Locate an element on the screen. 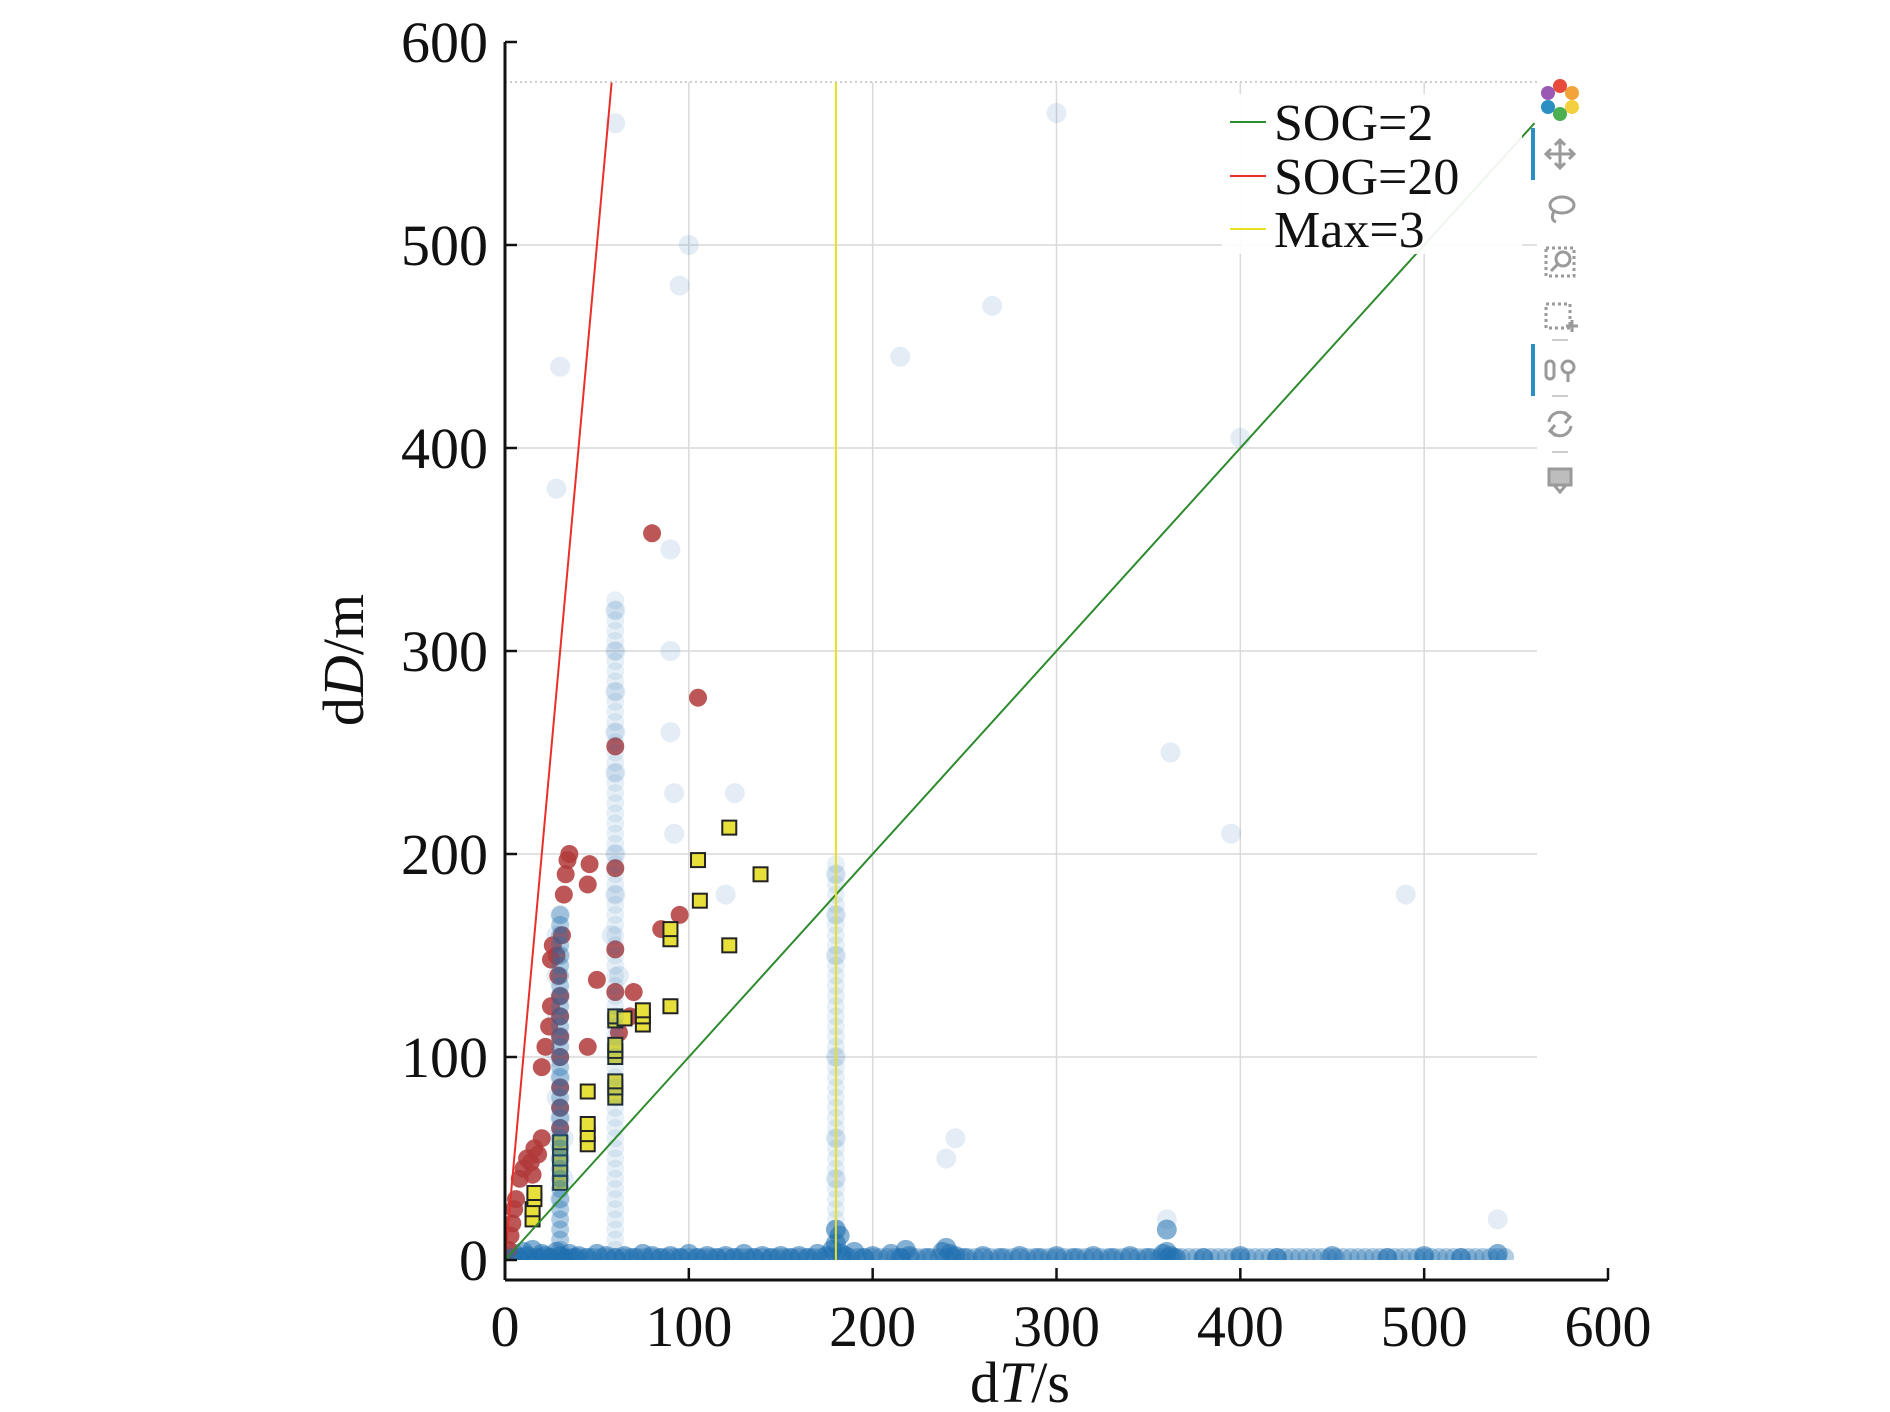  lasso-select-icon is located at coordinates (1562, 209).